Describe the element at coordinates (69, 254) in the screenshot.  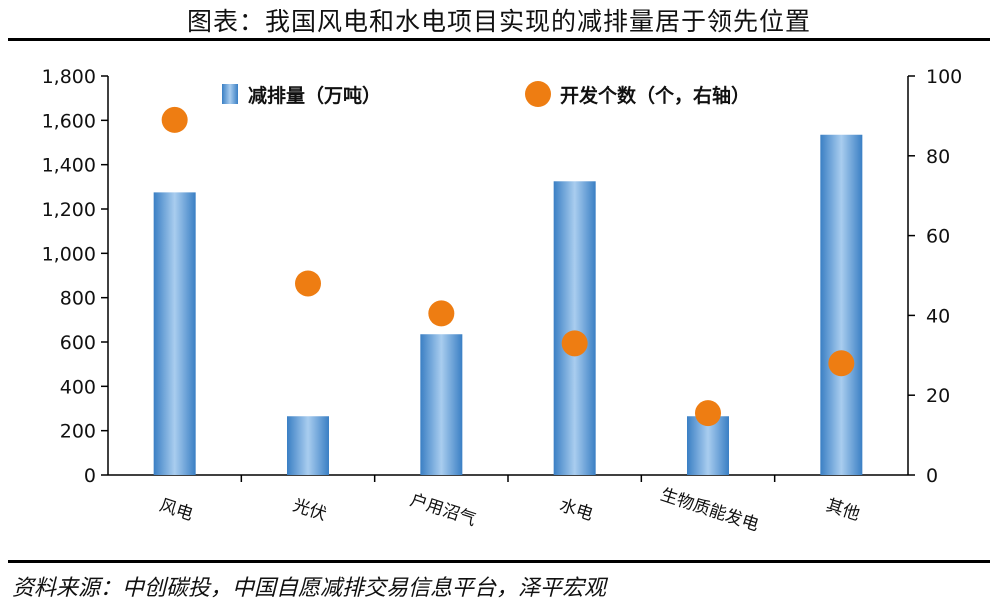
I see `left-tick-label: 1,000` at that location.